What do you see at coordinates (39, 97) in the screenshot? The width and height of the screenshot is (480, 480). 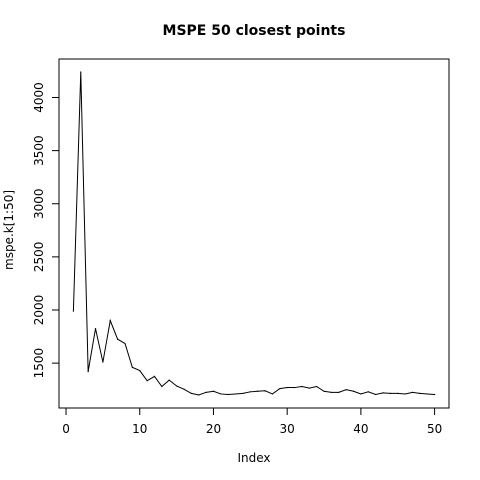 I see `y-tick-label: 4000` at bounding box center [39, 97].